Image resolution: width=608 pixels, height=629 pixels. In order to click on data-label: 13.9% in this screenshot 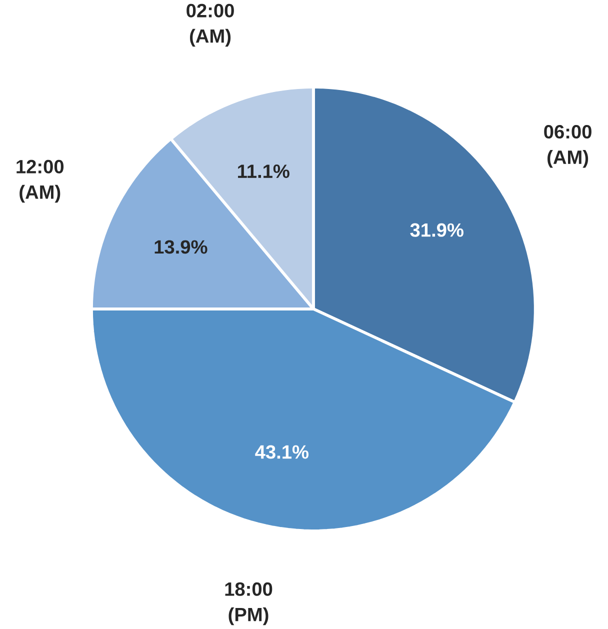, I will do `click(181, 247)`.